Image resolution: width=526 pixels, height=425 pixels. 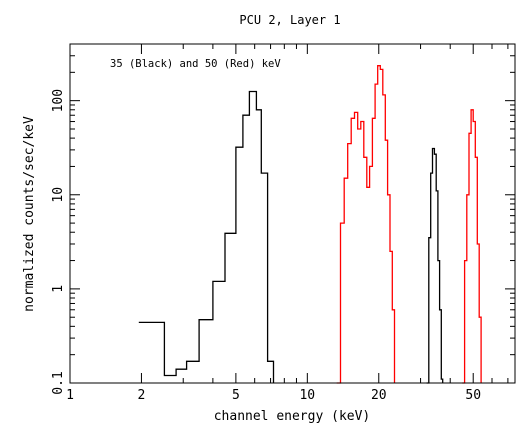 I want to click on y-axis-label: normalized counts/sec/keV, so click(x=29, y=214).